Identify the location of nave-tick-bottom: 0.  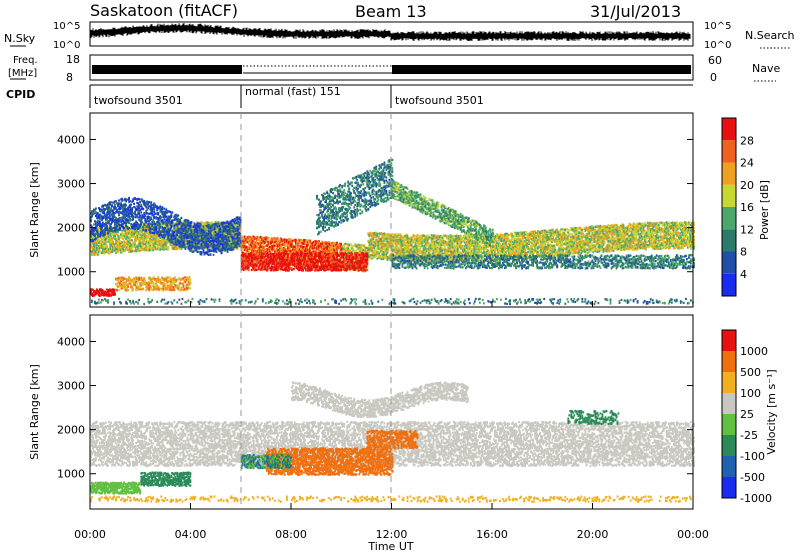
(713, 77).